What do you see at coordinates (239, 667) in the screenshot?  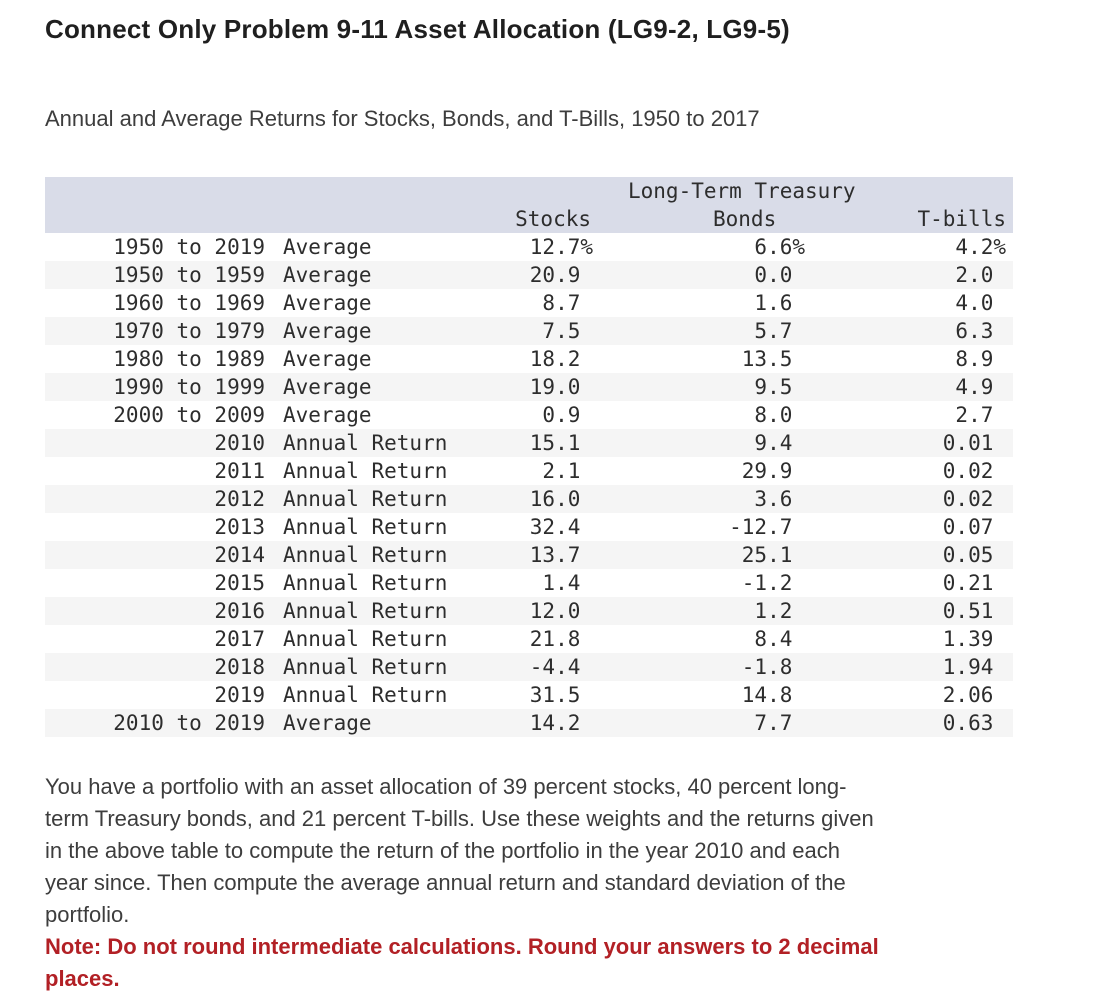 I see `row-period: 2018` at bounding box center [239, 667].